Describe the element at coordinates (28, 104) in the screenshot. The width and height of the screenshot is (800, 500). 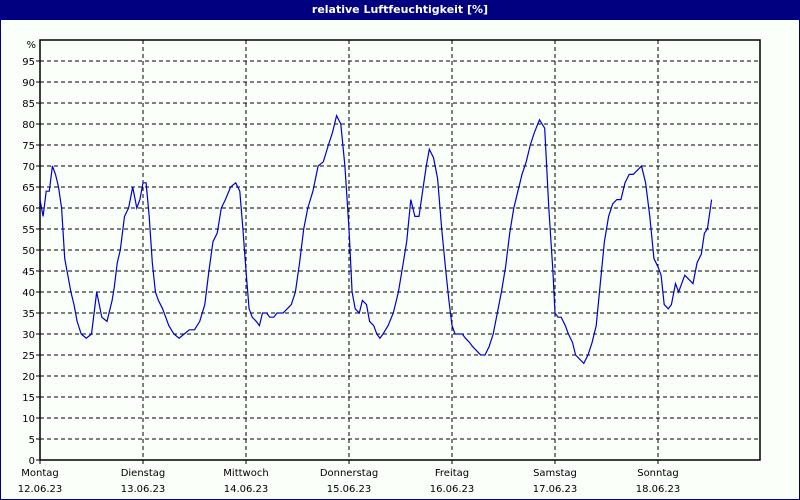
I see `y-tick-label: 85` at that location.